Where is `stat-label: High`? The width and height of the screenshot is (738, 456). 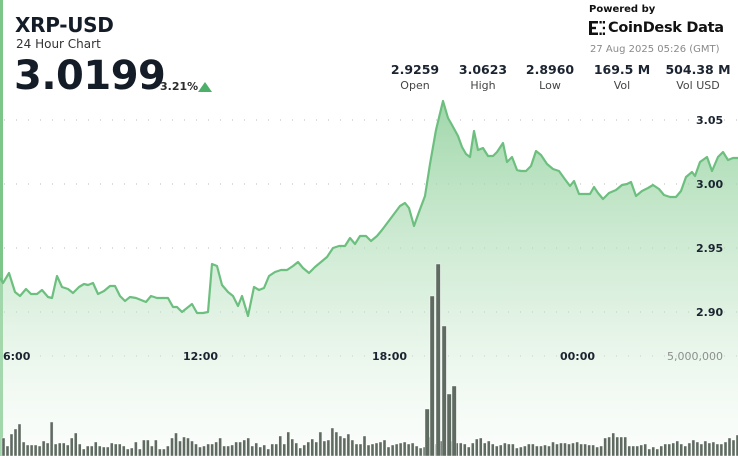
stat-label: High is located at coordinates (483, 85).